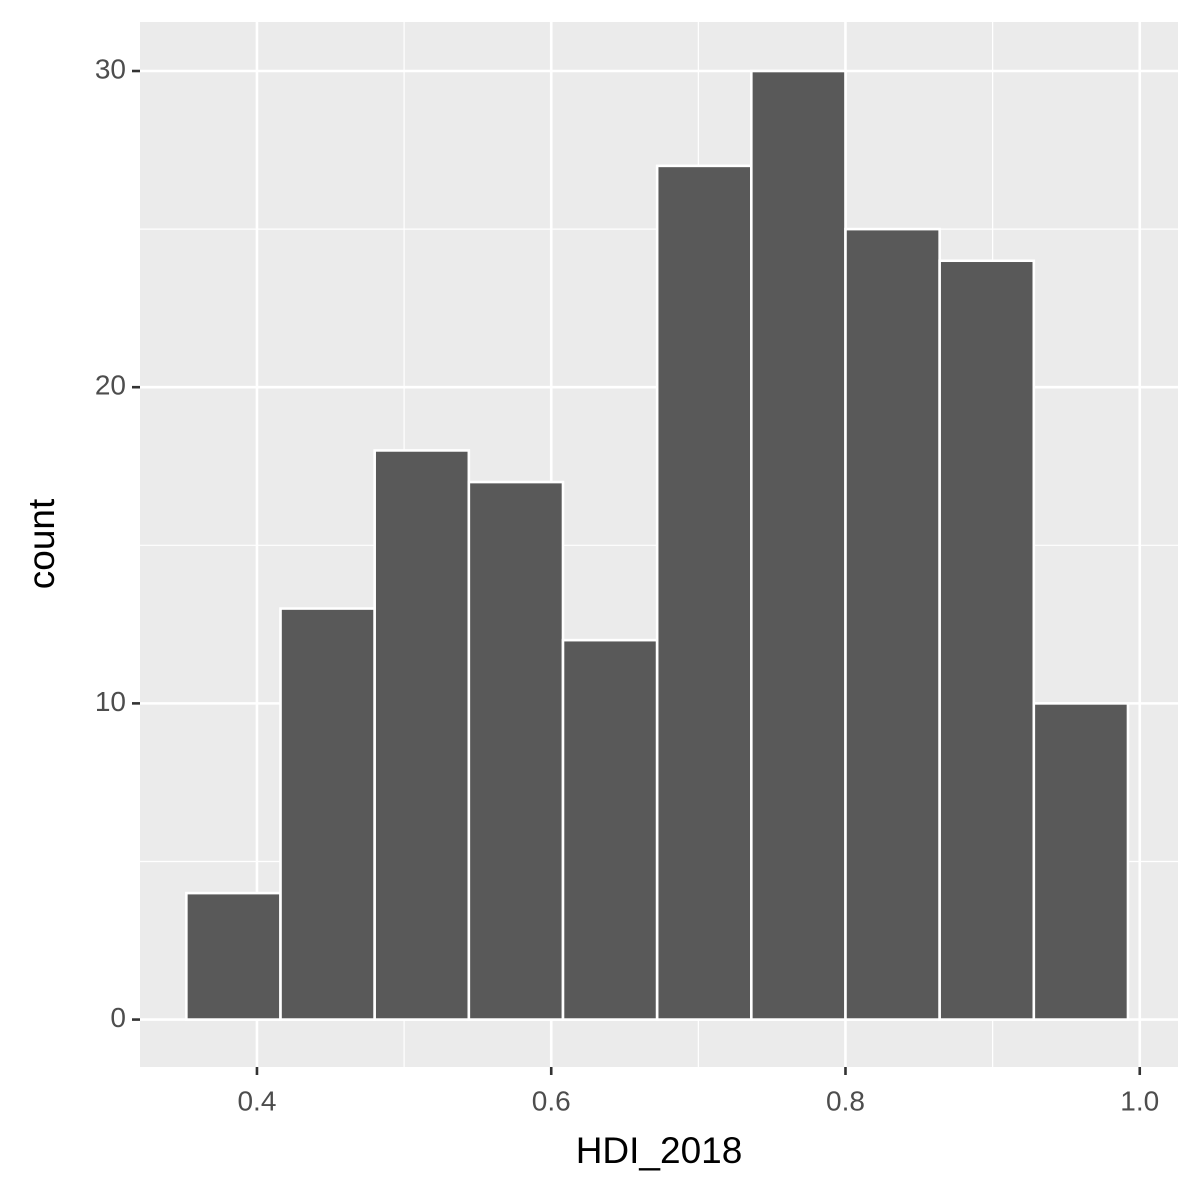 Image resolution: width=1200 pixels, height=1200 pixels. Describe the element at coordinates (256, 1100) in the screenshot. I see `x-tick-label: 0.4` at that location.